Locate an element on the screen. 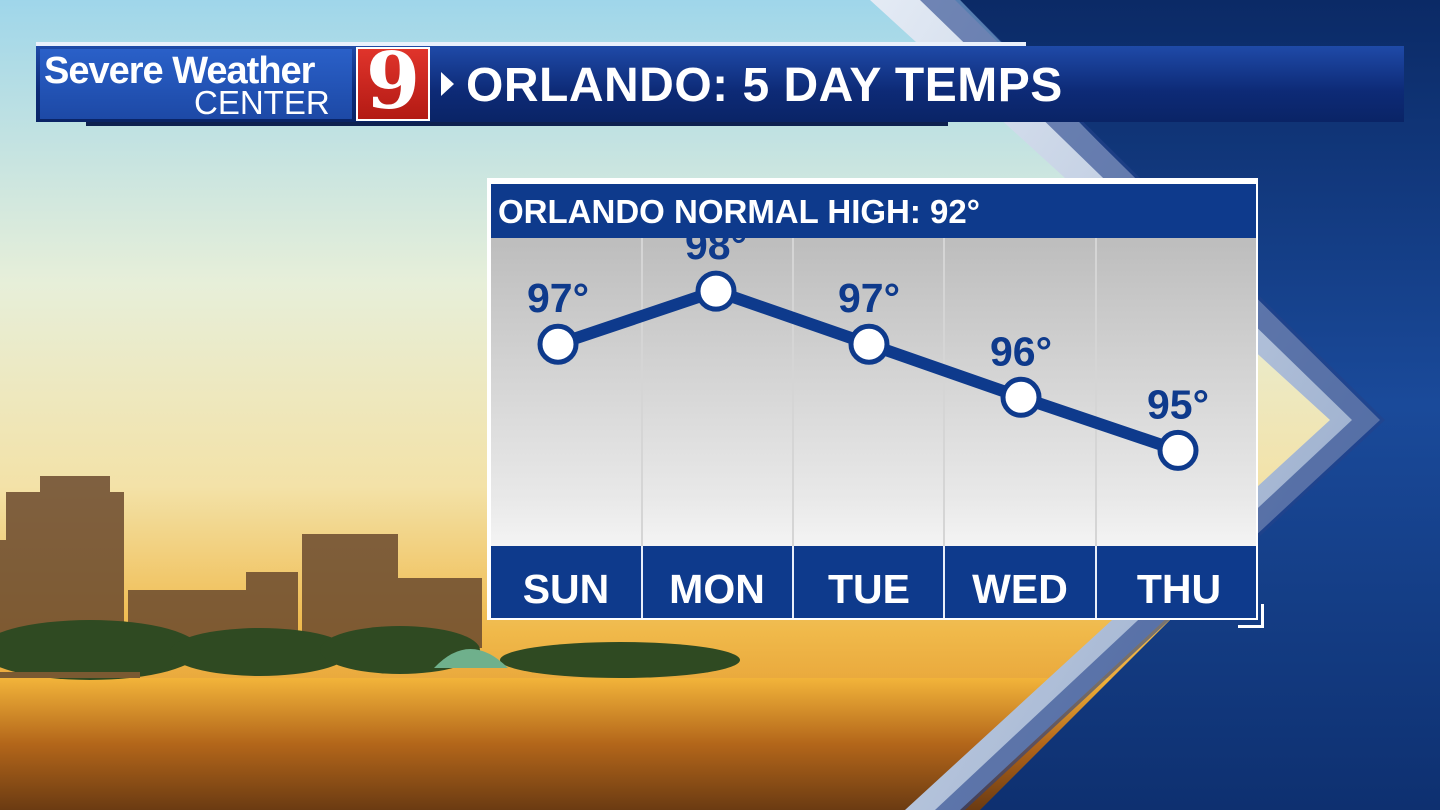  data-label-wed: 96° is located at coordinates (1021, 351).